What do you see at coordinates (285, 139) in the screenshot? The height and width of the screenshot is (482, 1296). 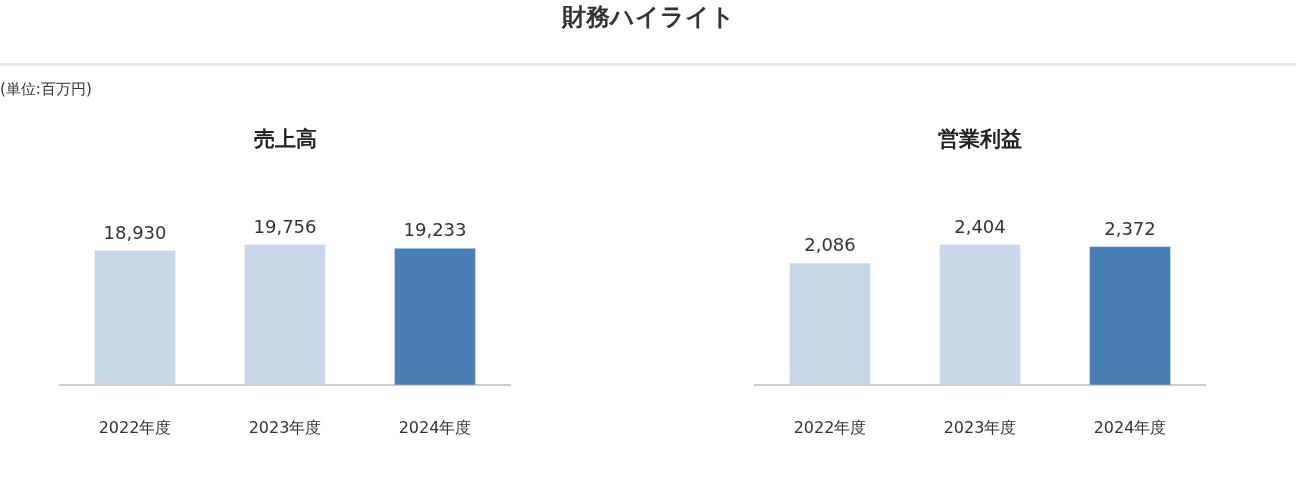 I see `chart-title: 売上高` at bounding box center [285, 139].